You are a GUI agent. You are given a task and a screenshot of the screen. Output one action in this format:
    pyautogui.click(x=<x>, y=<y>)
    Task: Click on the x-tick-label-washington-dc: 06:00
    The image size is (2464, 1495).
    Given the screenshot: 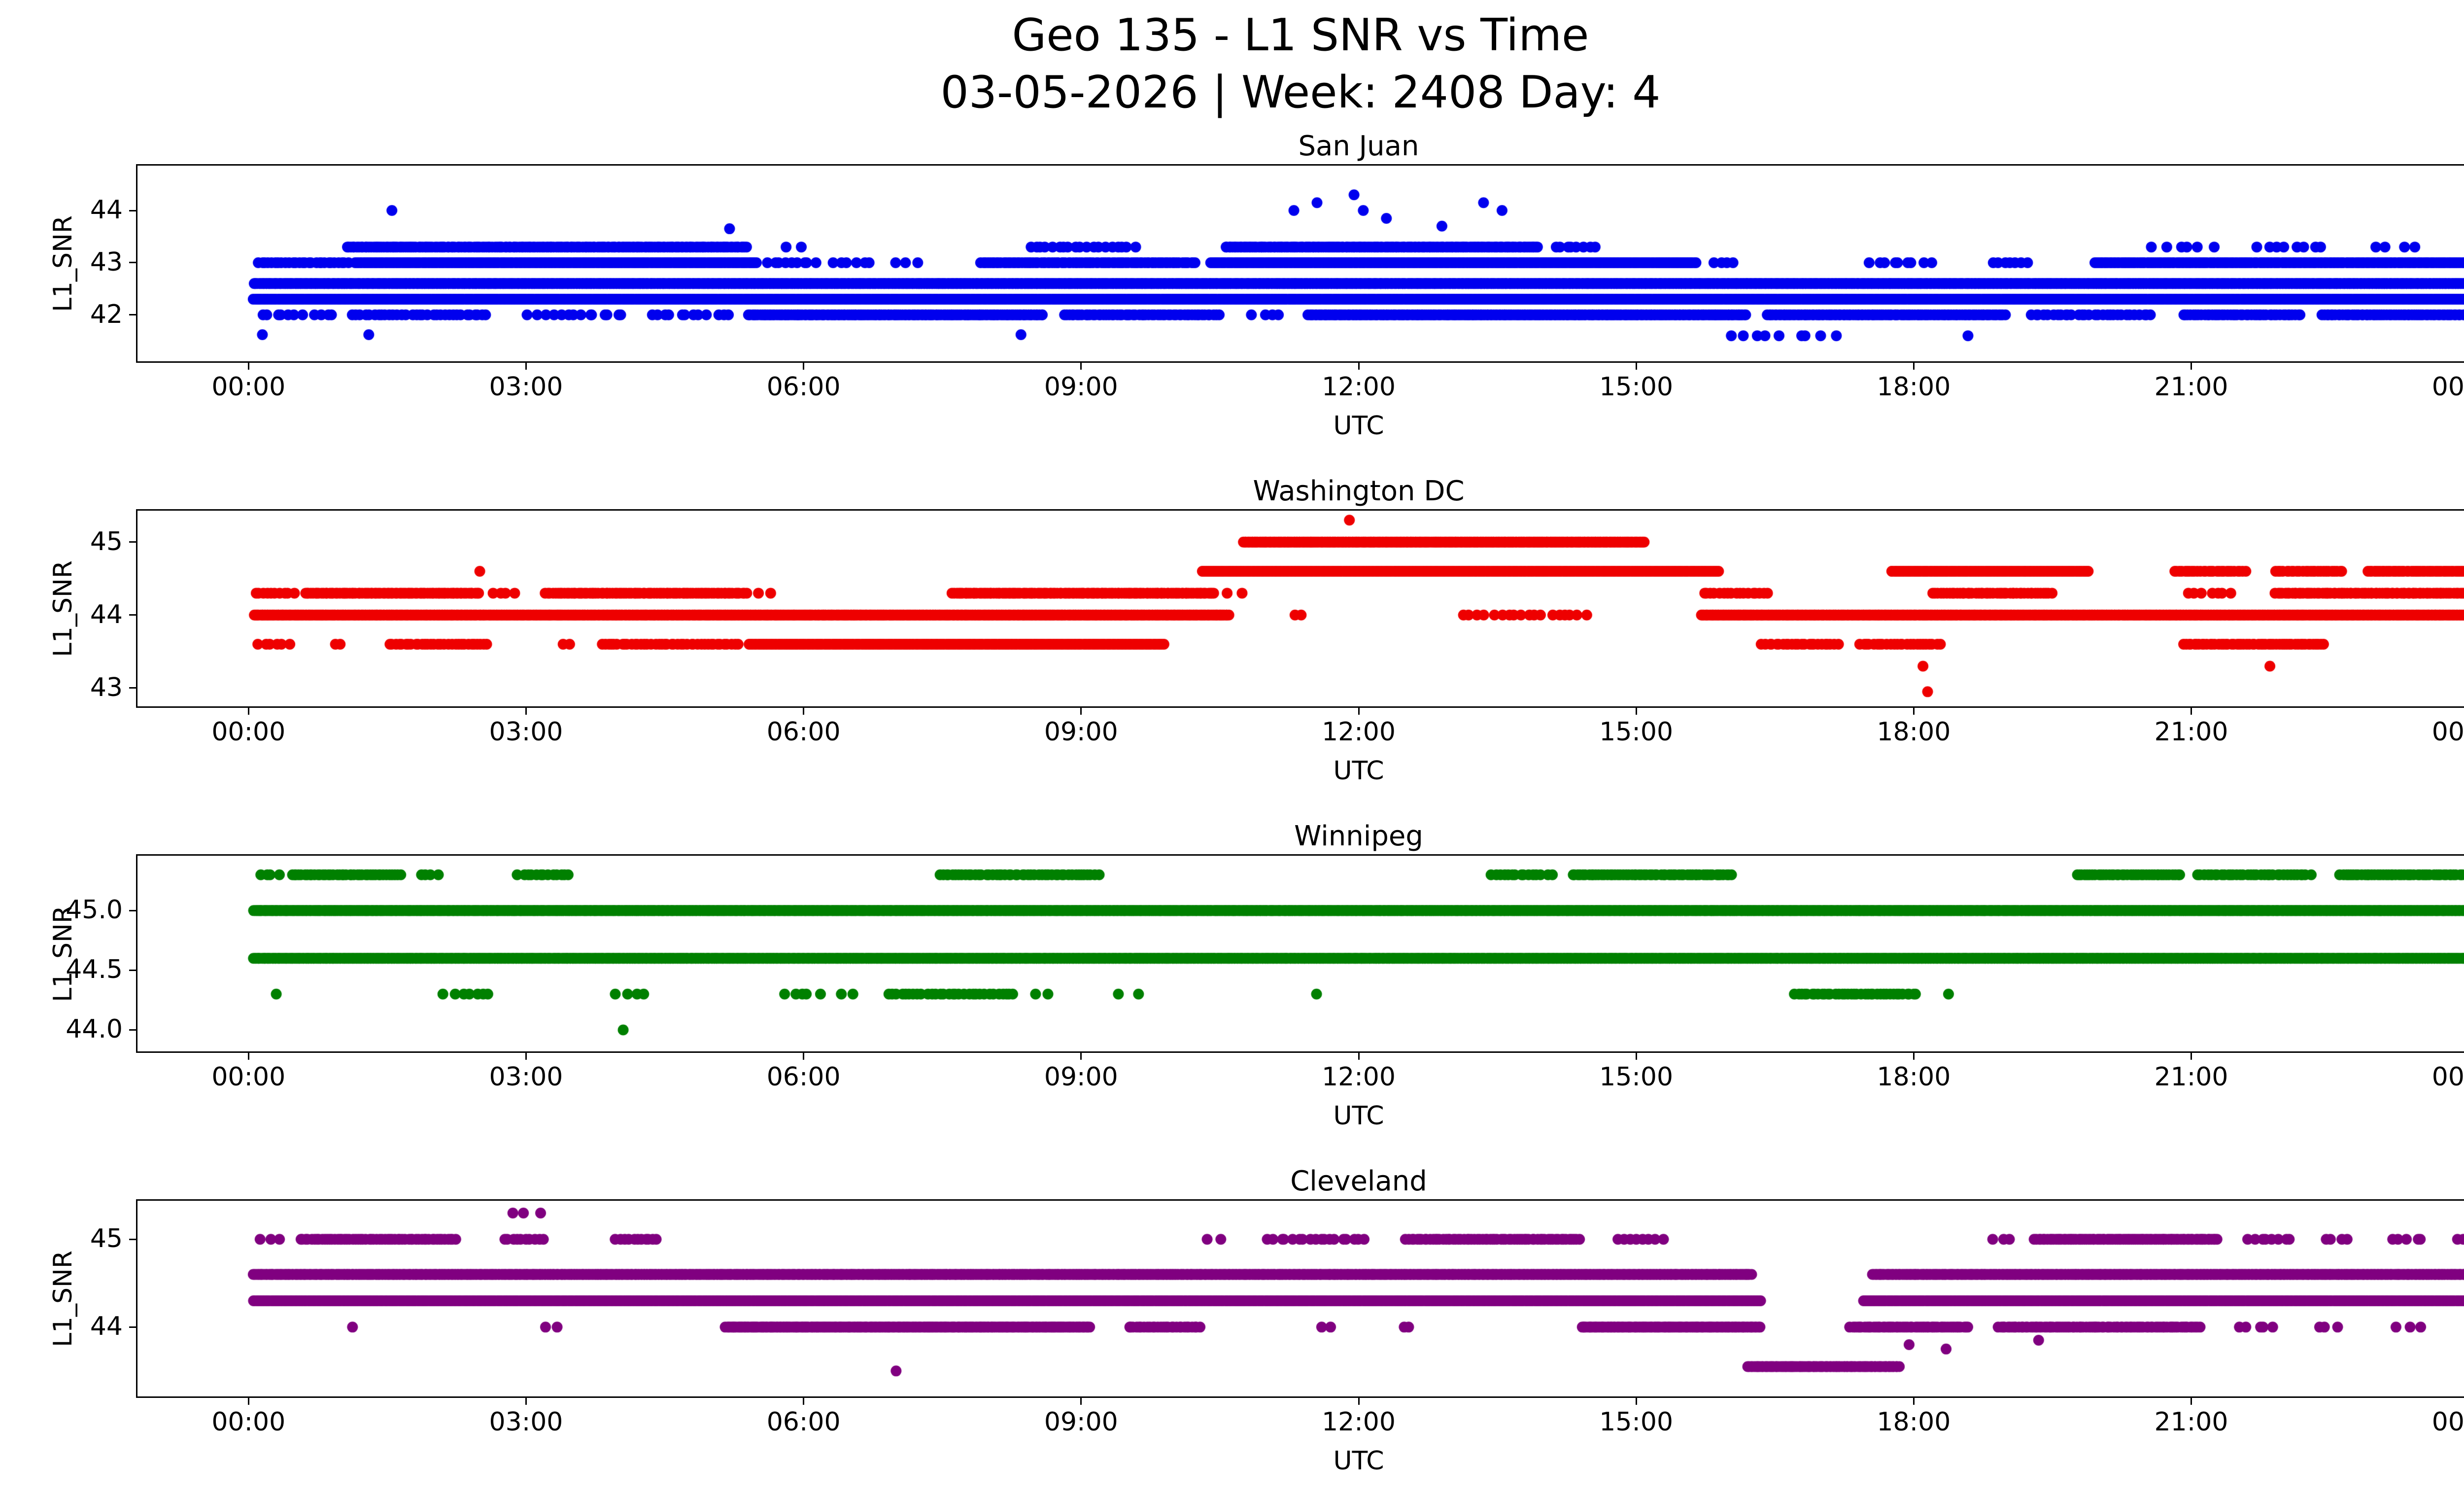 What is the action you would take?
    pyautogui.click(x=803, y=732)
    